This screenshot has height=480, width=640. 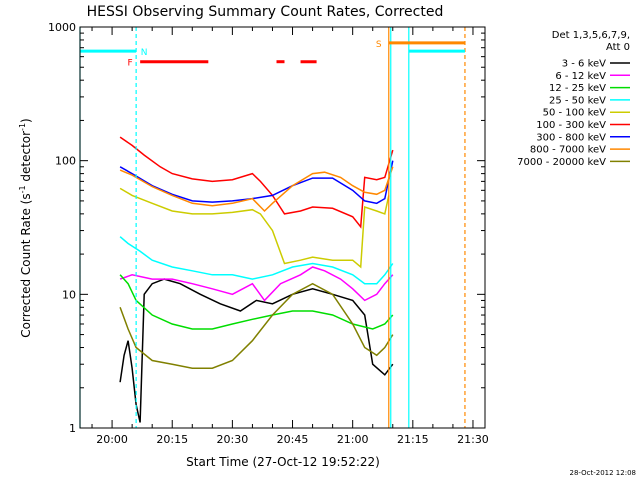 I want to click on x-tick-label-7: 21:30, so click(x=473, y=439).